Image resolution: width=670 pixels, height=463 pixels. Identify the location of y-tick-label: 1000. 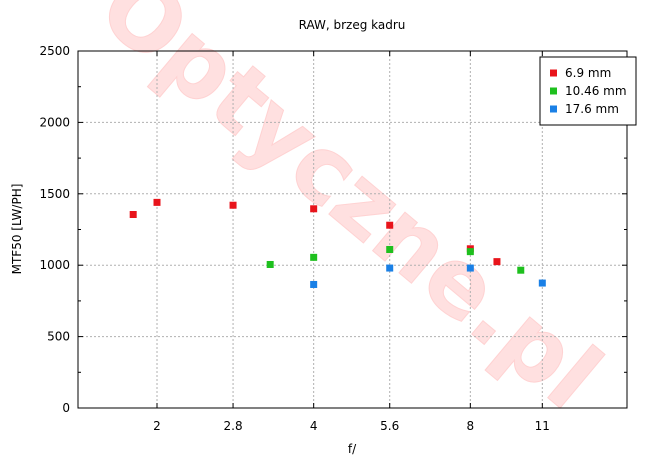
(54, 265).